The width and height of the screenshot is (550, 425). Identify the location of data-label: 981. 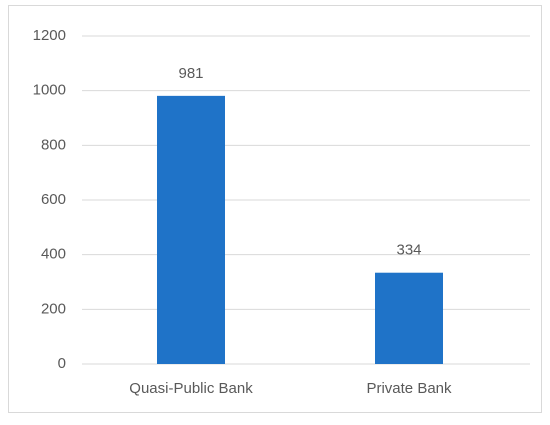
(190, 73).